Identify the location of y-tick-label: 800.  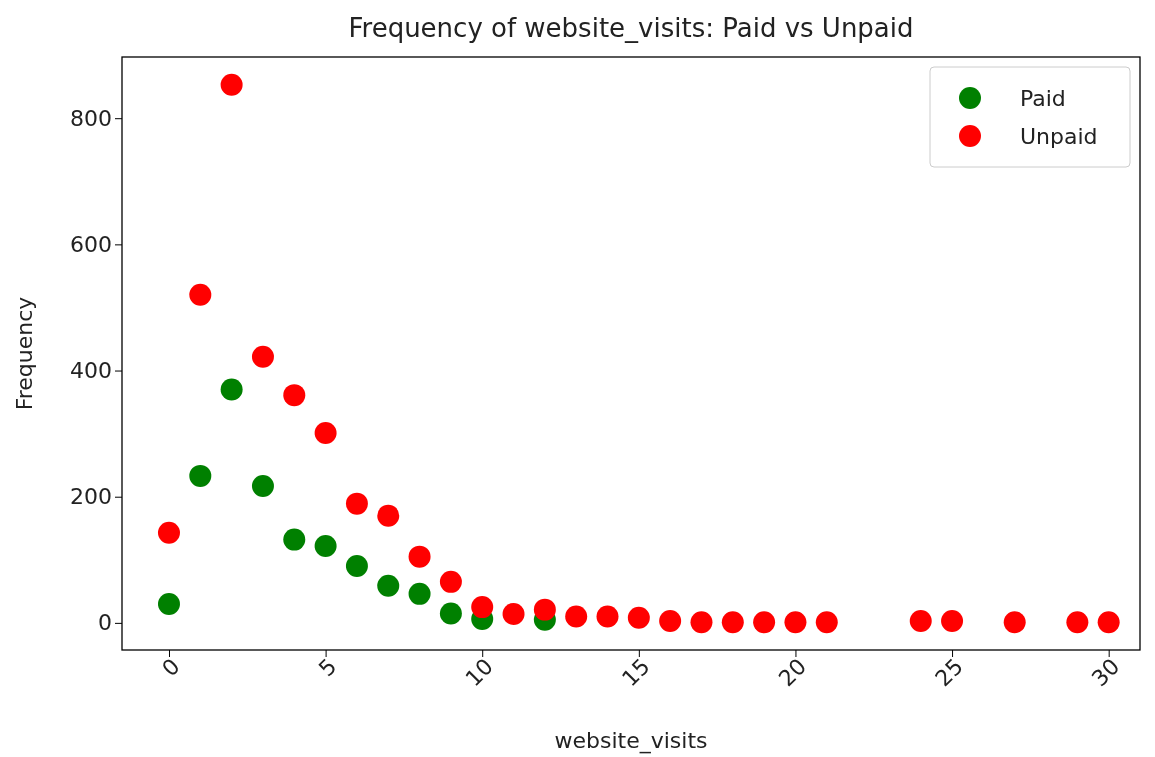
(91, 118).